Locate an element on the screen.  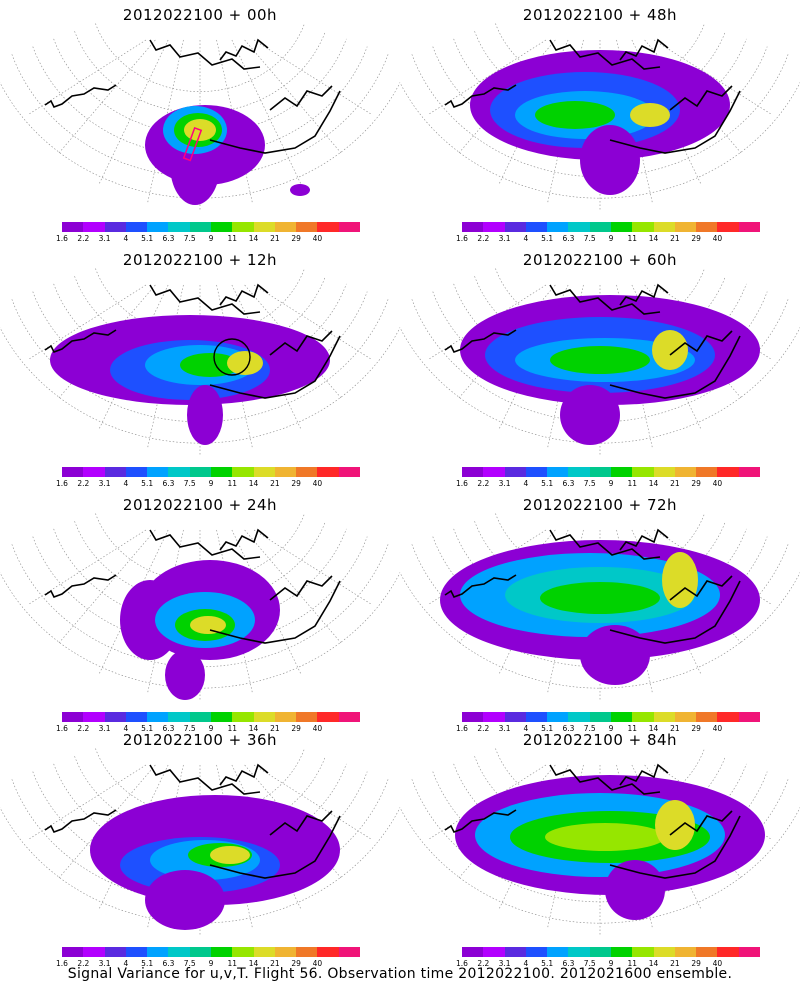
panel-title: 2012022100 + 48h is located at coordinates (600, 15).